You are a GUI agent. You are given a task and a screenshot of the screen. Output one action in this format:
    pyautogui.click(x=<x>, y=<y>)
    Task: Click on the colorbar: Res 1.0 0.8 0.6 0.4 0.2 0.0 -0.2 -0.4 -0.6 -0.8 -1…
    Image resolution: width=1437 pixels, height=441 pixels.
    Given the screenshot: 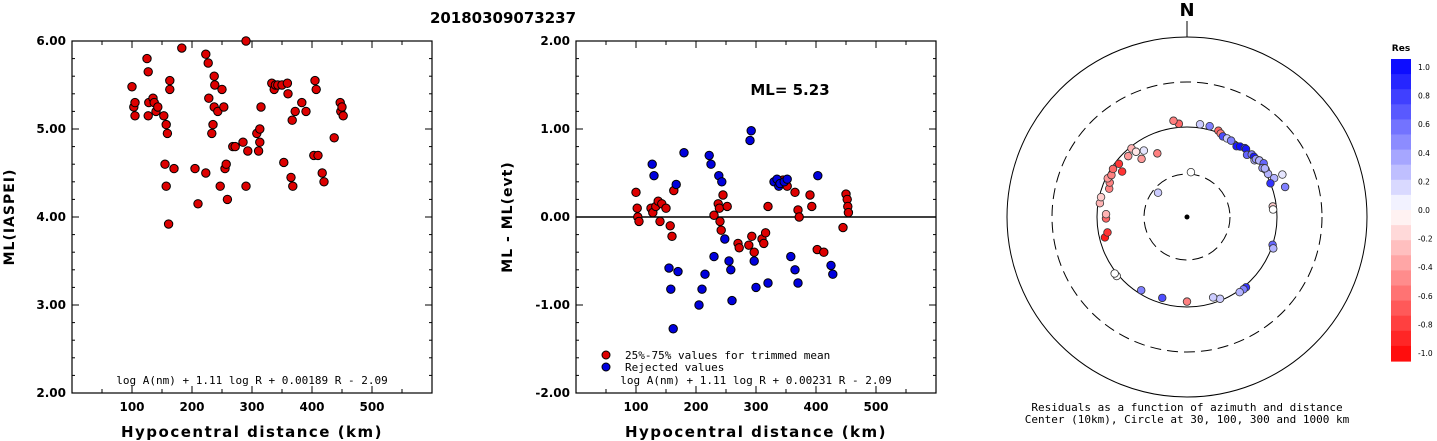 What is the action you would take?
    pyautogui.click(x=1412, y=203)
    